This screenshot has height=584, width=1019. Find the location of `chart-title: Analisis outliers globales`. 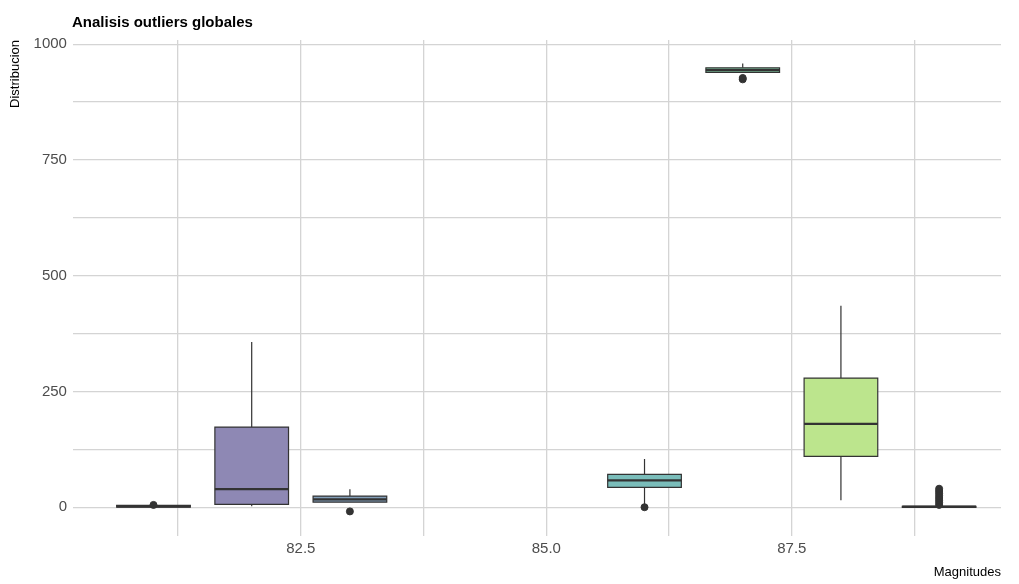

chart-title: Analisis outliers globales is located at coordinates (162, 21).